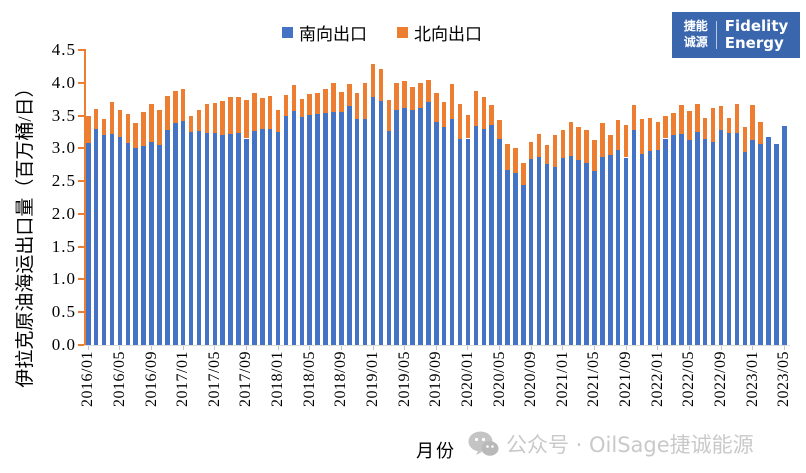  Describe the element at coordinates (246, 241) in the screenshot. I see `bar-south-2017/09` at that location.